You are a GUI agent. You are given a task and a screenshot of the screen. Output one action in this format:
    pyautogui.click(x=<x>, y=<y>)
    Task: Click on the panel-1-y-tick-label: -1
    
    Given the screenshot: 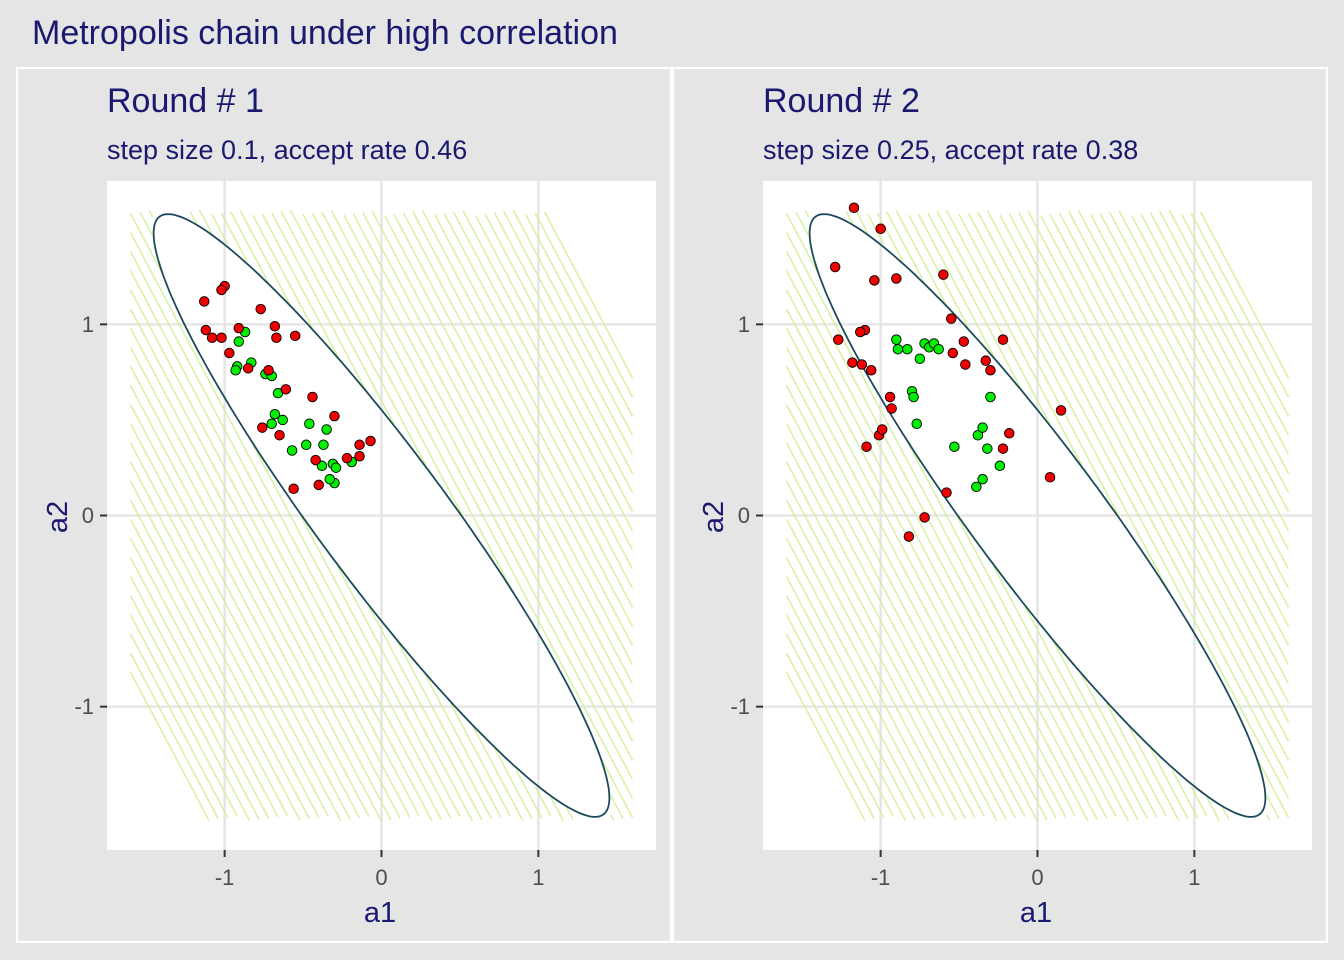 What is the action you would take?
    pyautogui.click(x=84, y=706)
    